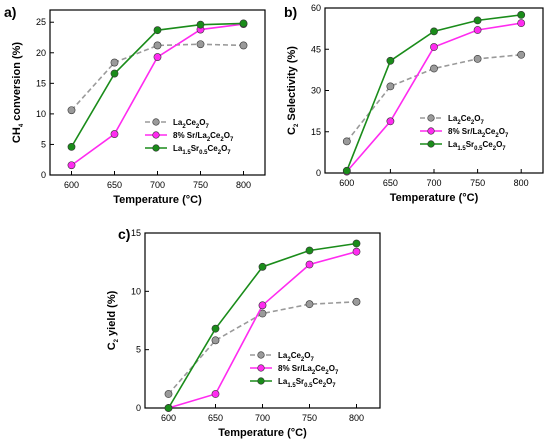  I want to click on panel-label-a: a), so click(10, 12).